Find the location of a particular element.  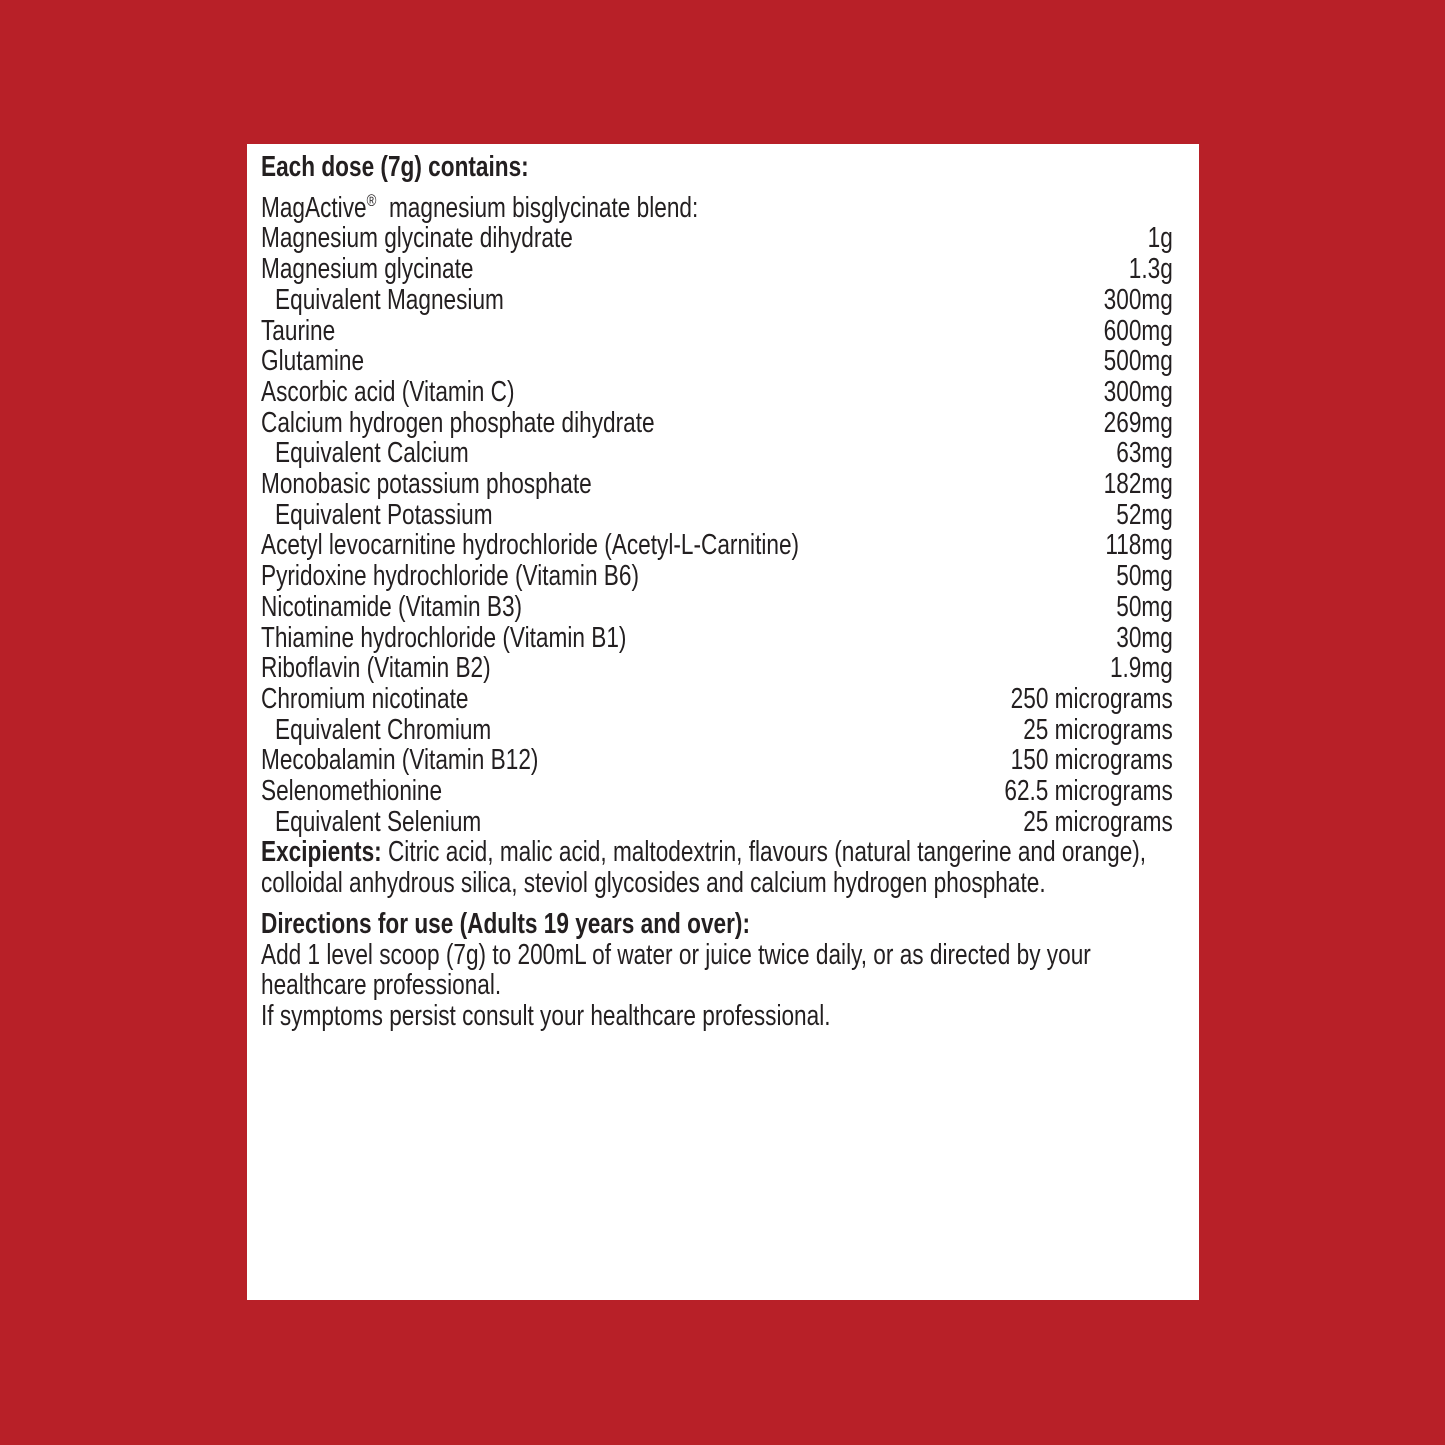

ingredient-name: Ascorbic acid (Vitamin C) is located at coordinates (388, 391).